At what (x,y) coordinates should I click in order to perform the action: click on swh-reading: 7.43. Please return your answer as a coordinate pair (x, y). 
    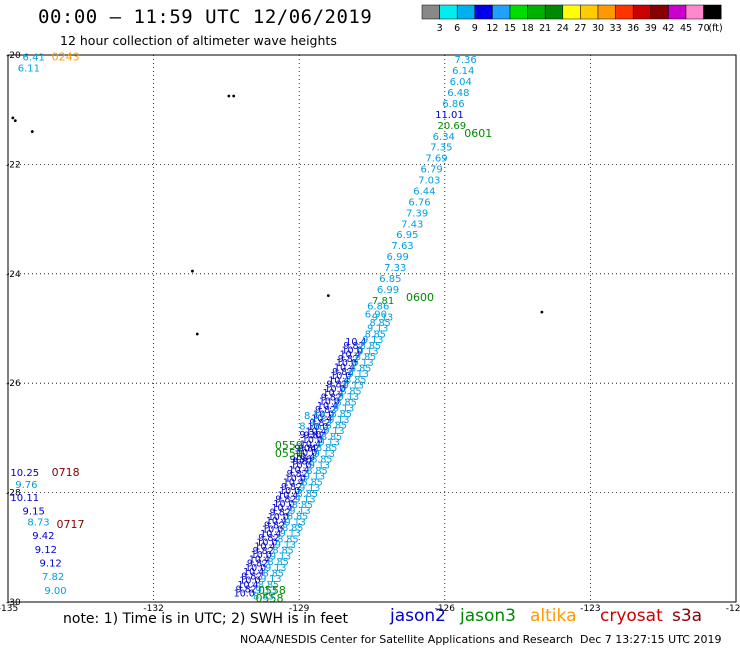
    Looking at the image, I should click on (412, 224).